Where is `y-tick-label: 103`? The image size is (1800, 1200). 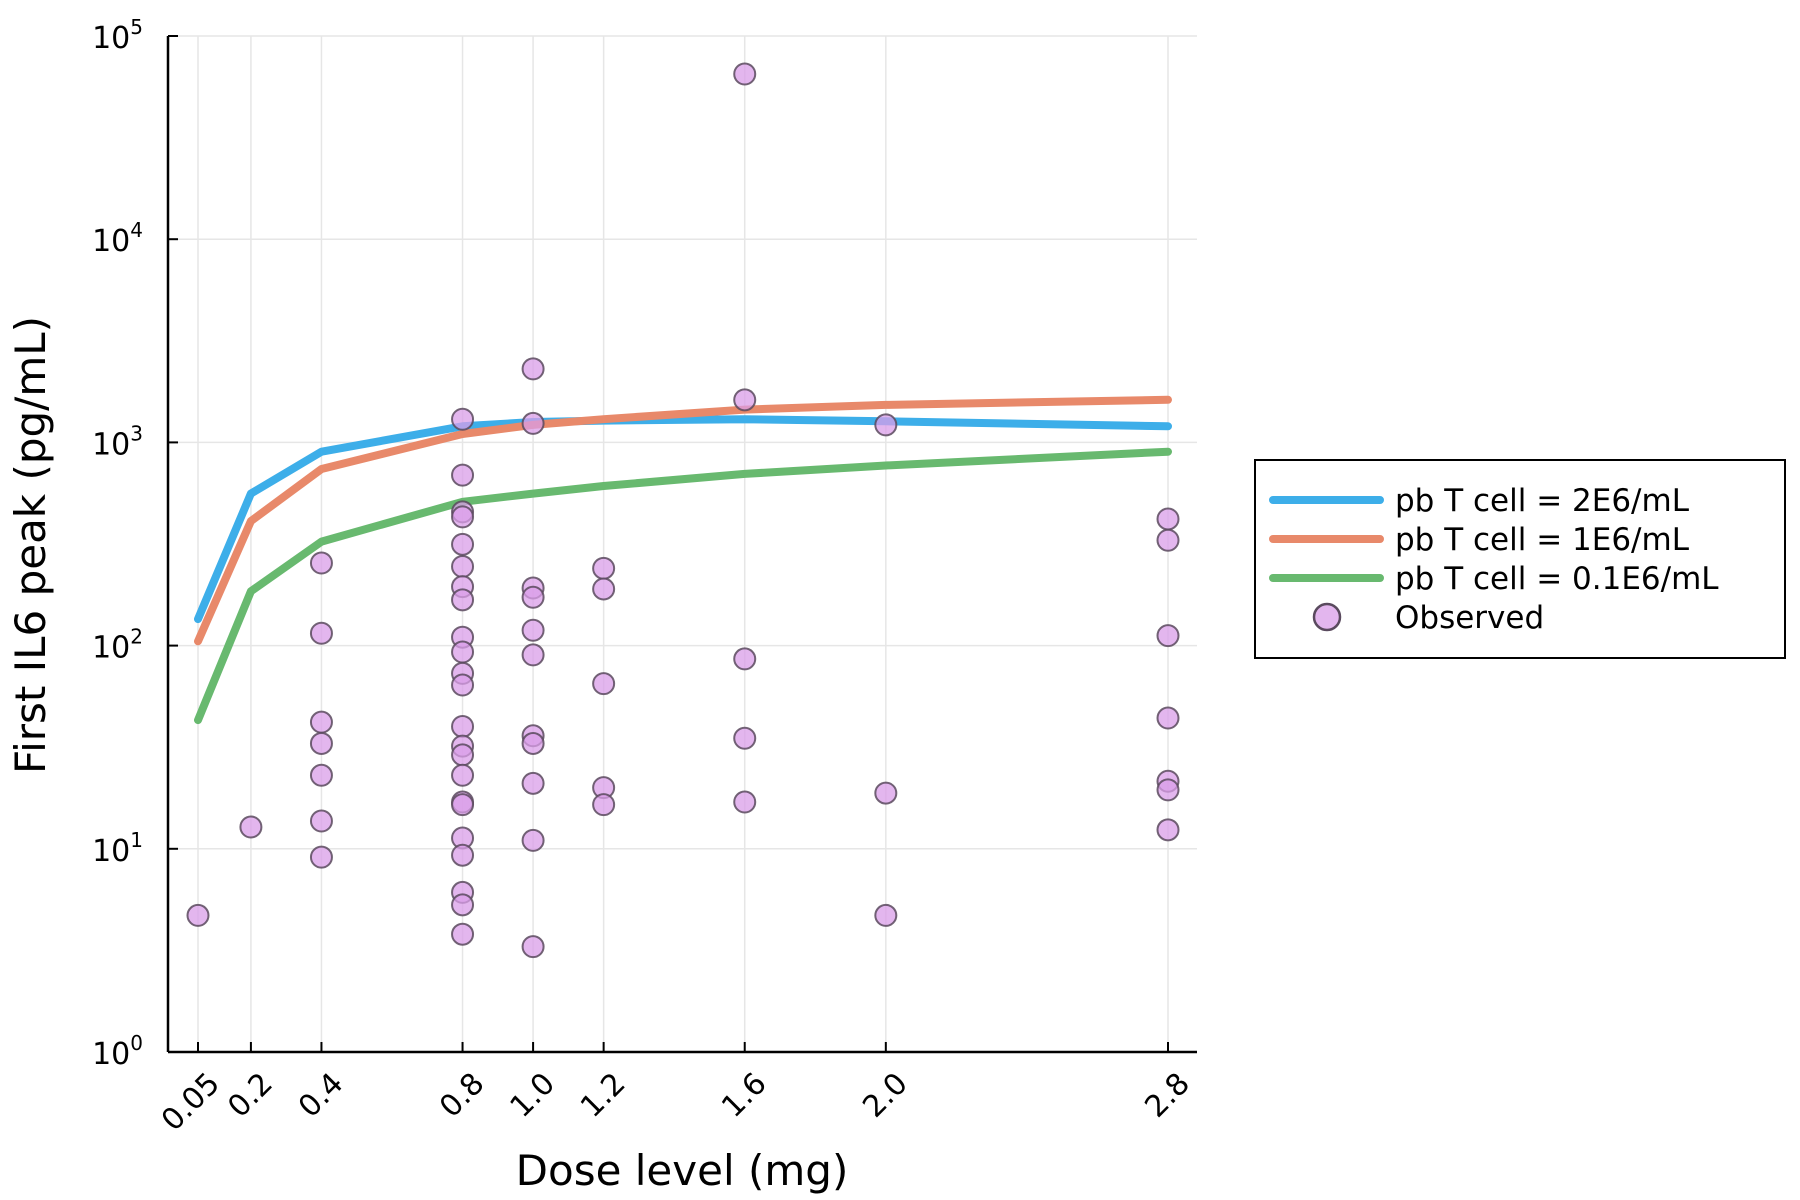 y-tick-label: 103 is located at coordinates (117, 441).